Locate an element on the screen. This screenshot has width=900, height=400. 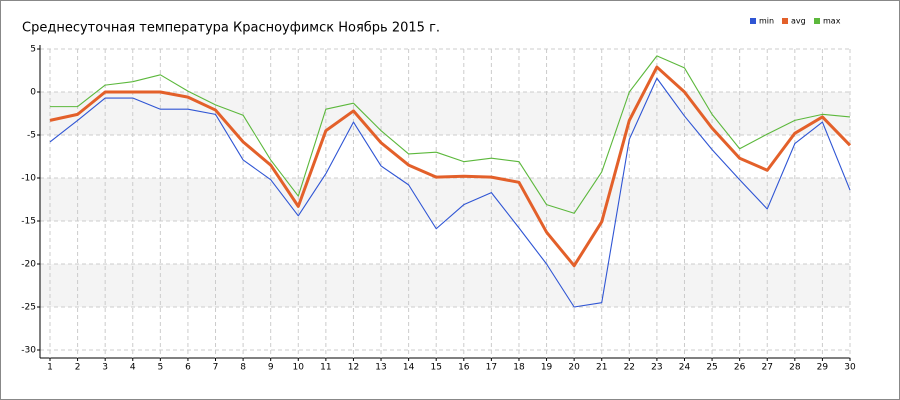
y-tick-label: 5 is located at coordinates (33, 50).